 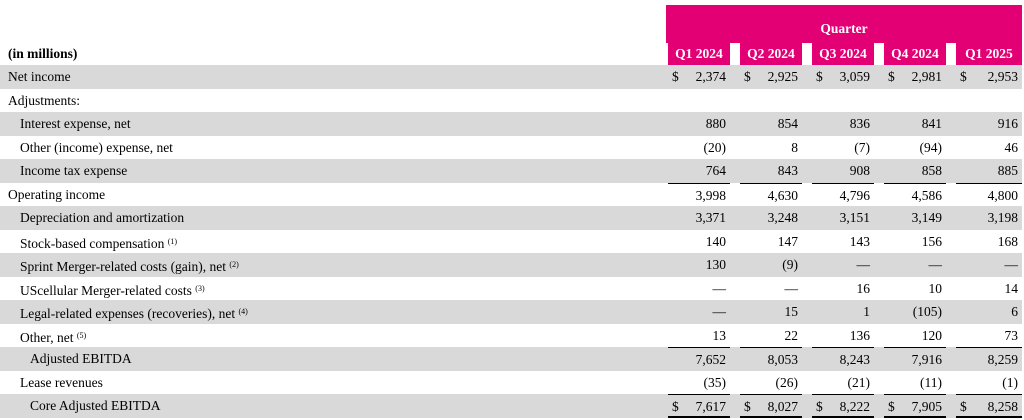 I want to click on footnote-marker: (2), so click(x=234, y=264).